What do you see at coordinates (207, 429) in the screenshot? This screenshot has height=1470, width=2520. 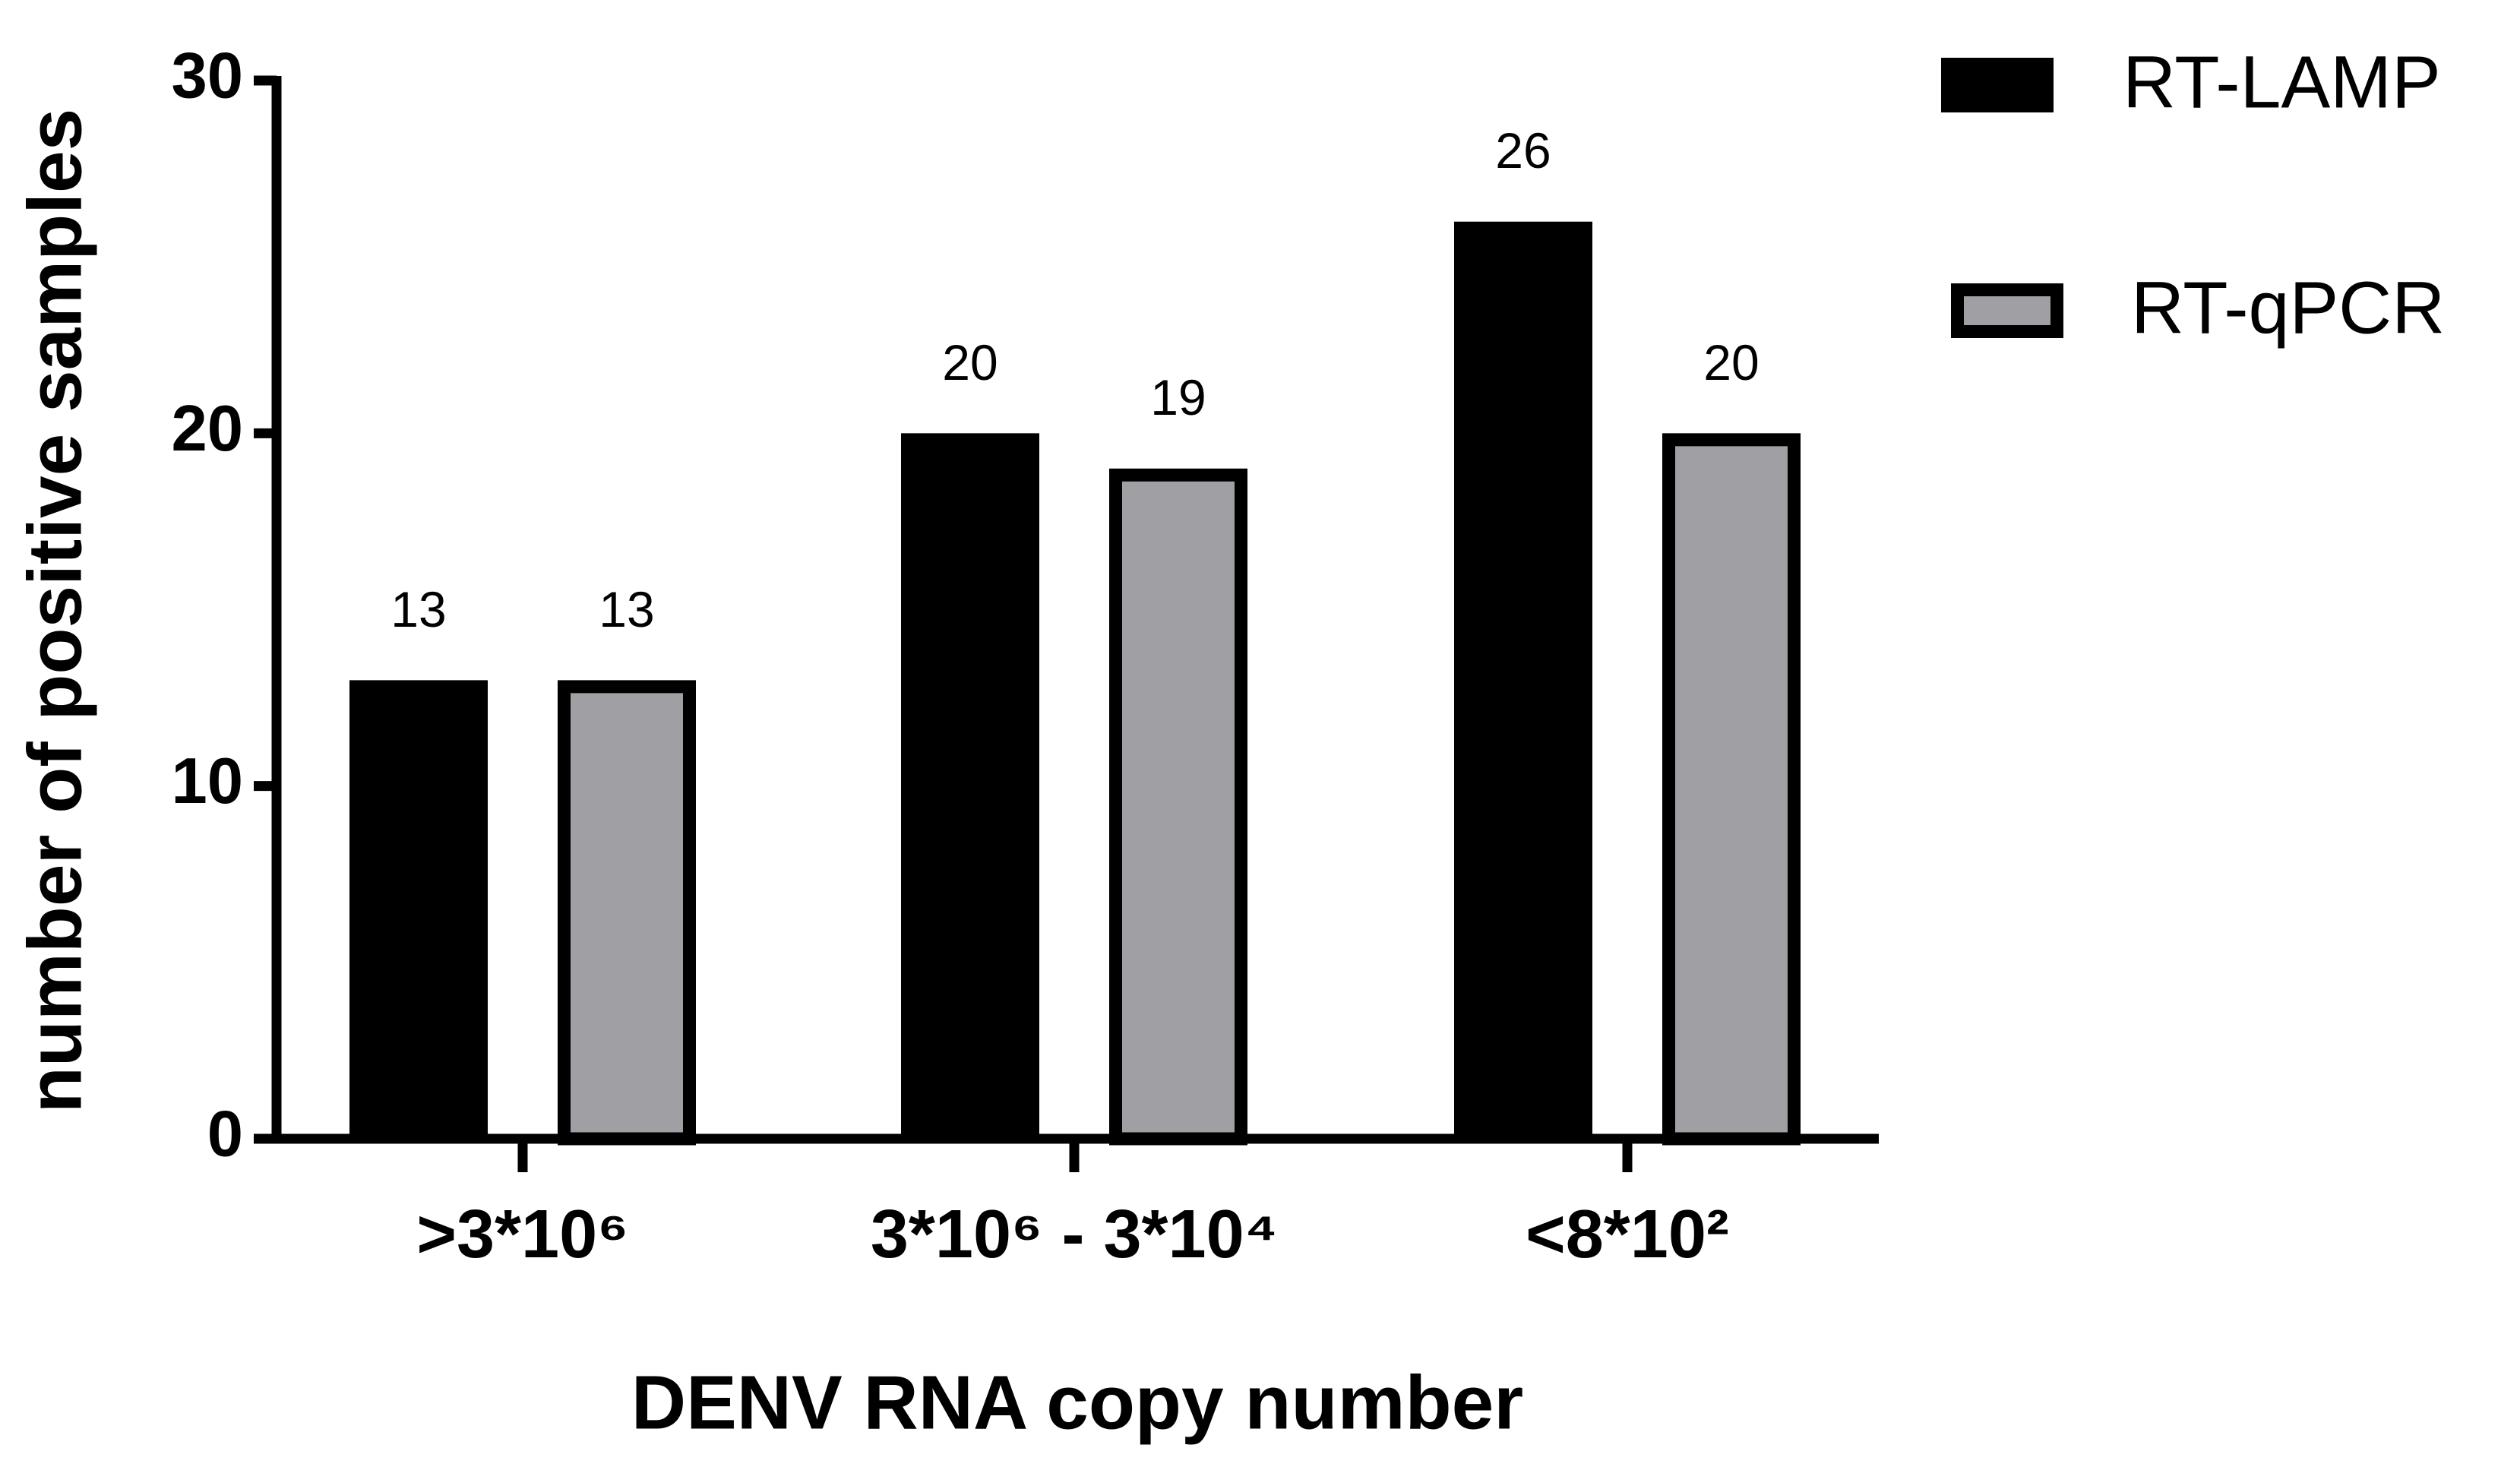 I see `y-tick-label: 20` at bounding box center [207, 429].